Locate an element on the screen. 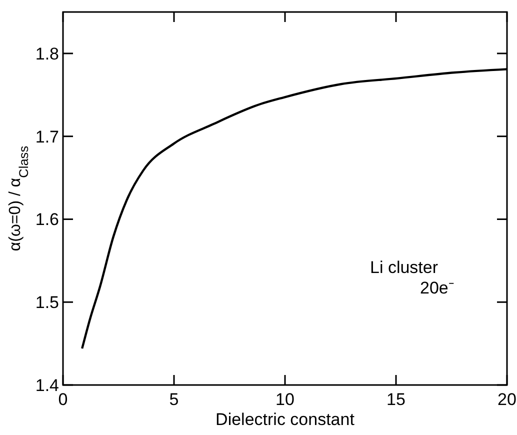 Image resolution: width=517 pixels, height=435 pixels. x-tick-label: 0 is located at coordinates (63, 399).